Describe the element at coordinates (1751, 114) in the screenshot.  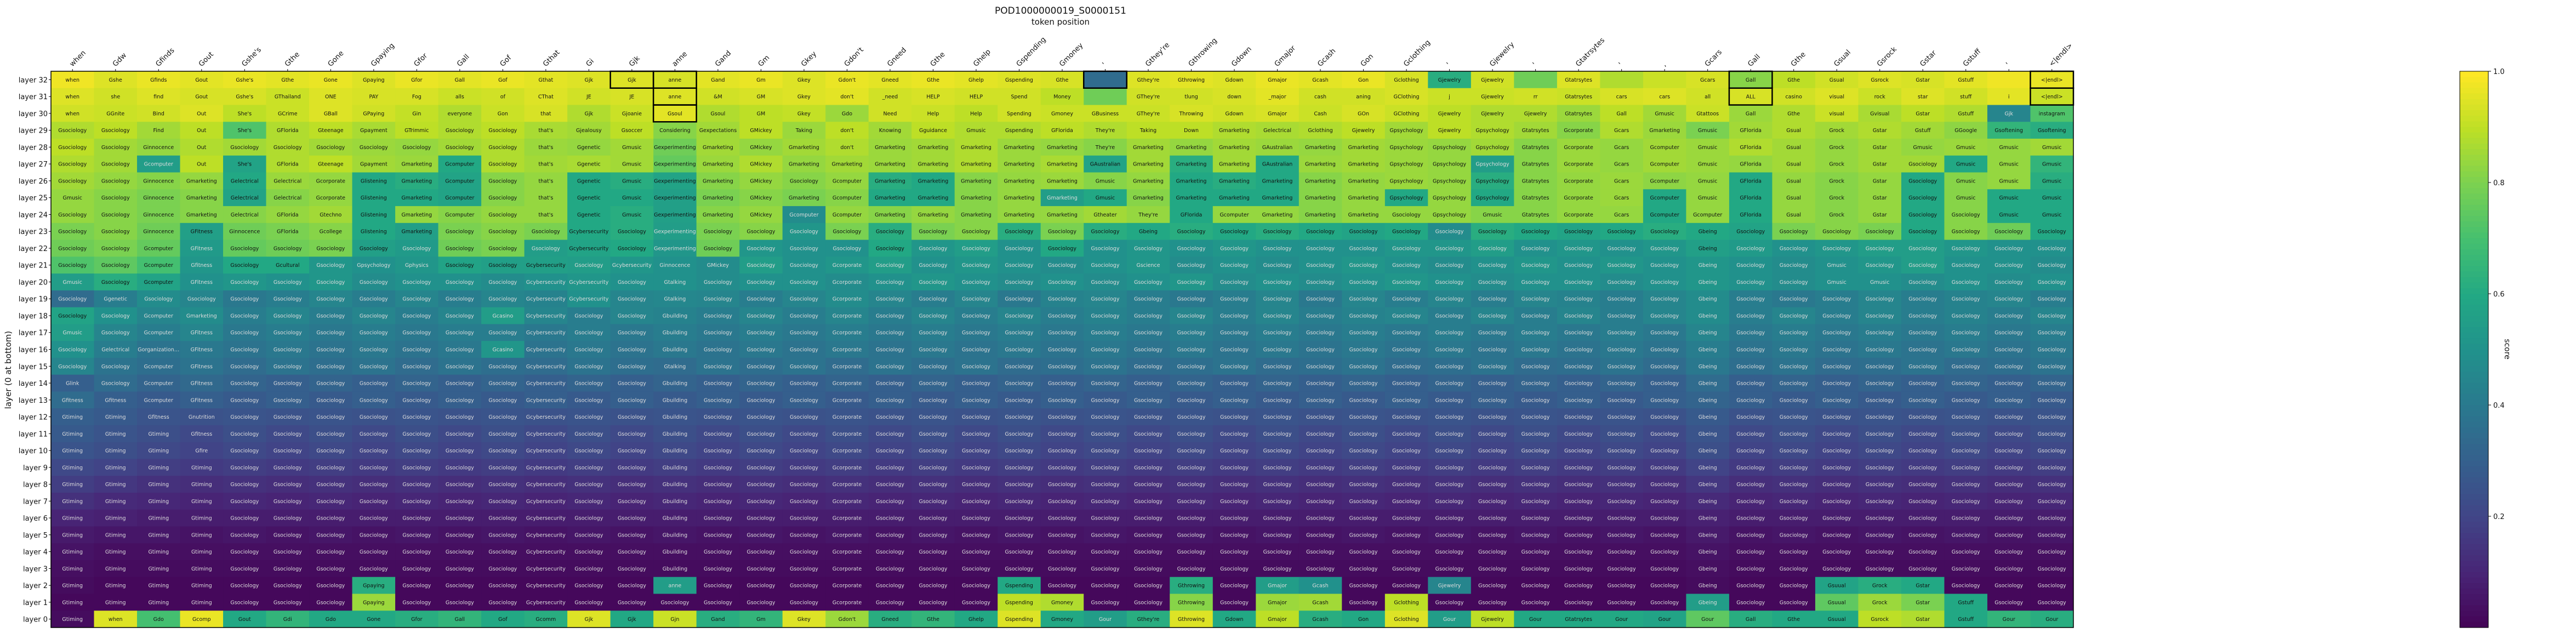
I see `cell-label: Gall` at that location.